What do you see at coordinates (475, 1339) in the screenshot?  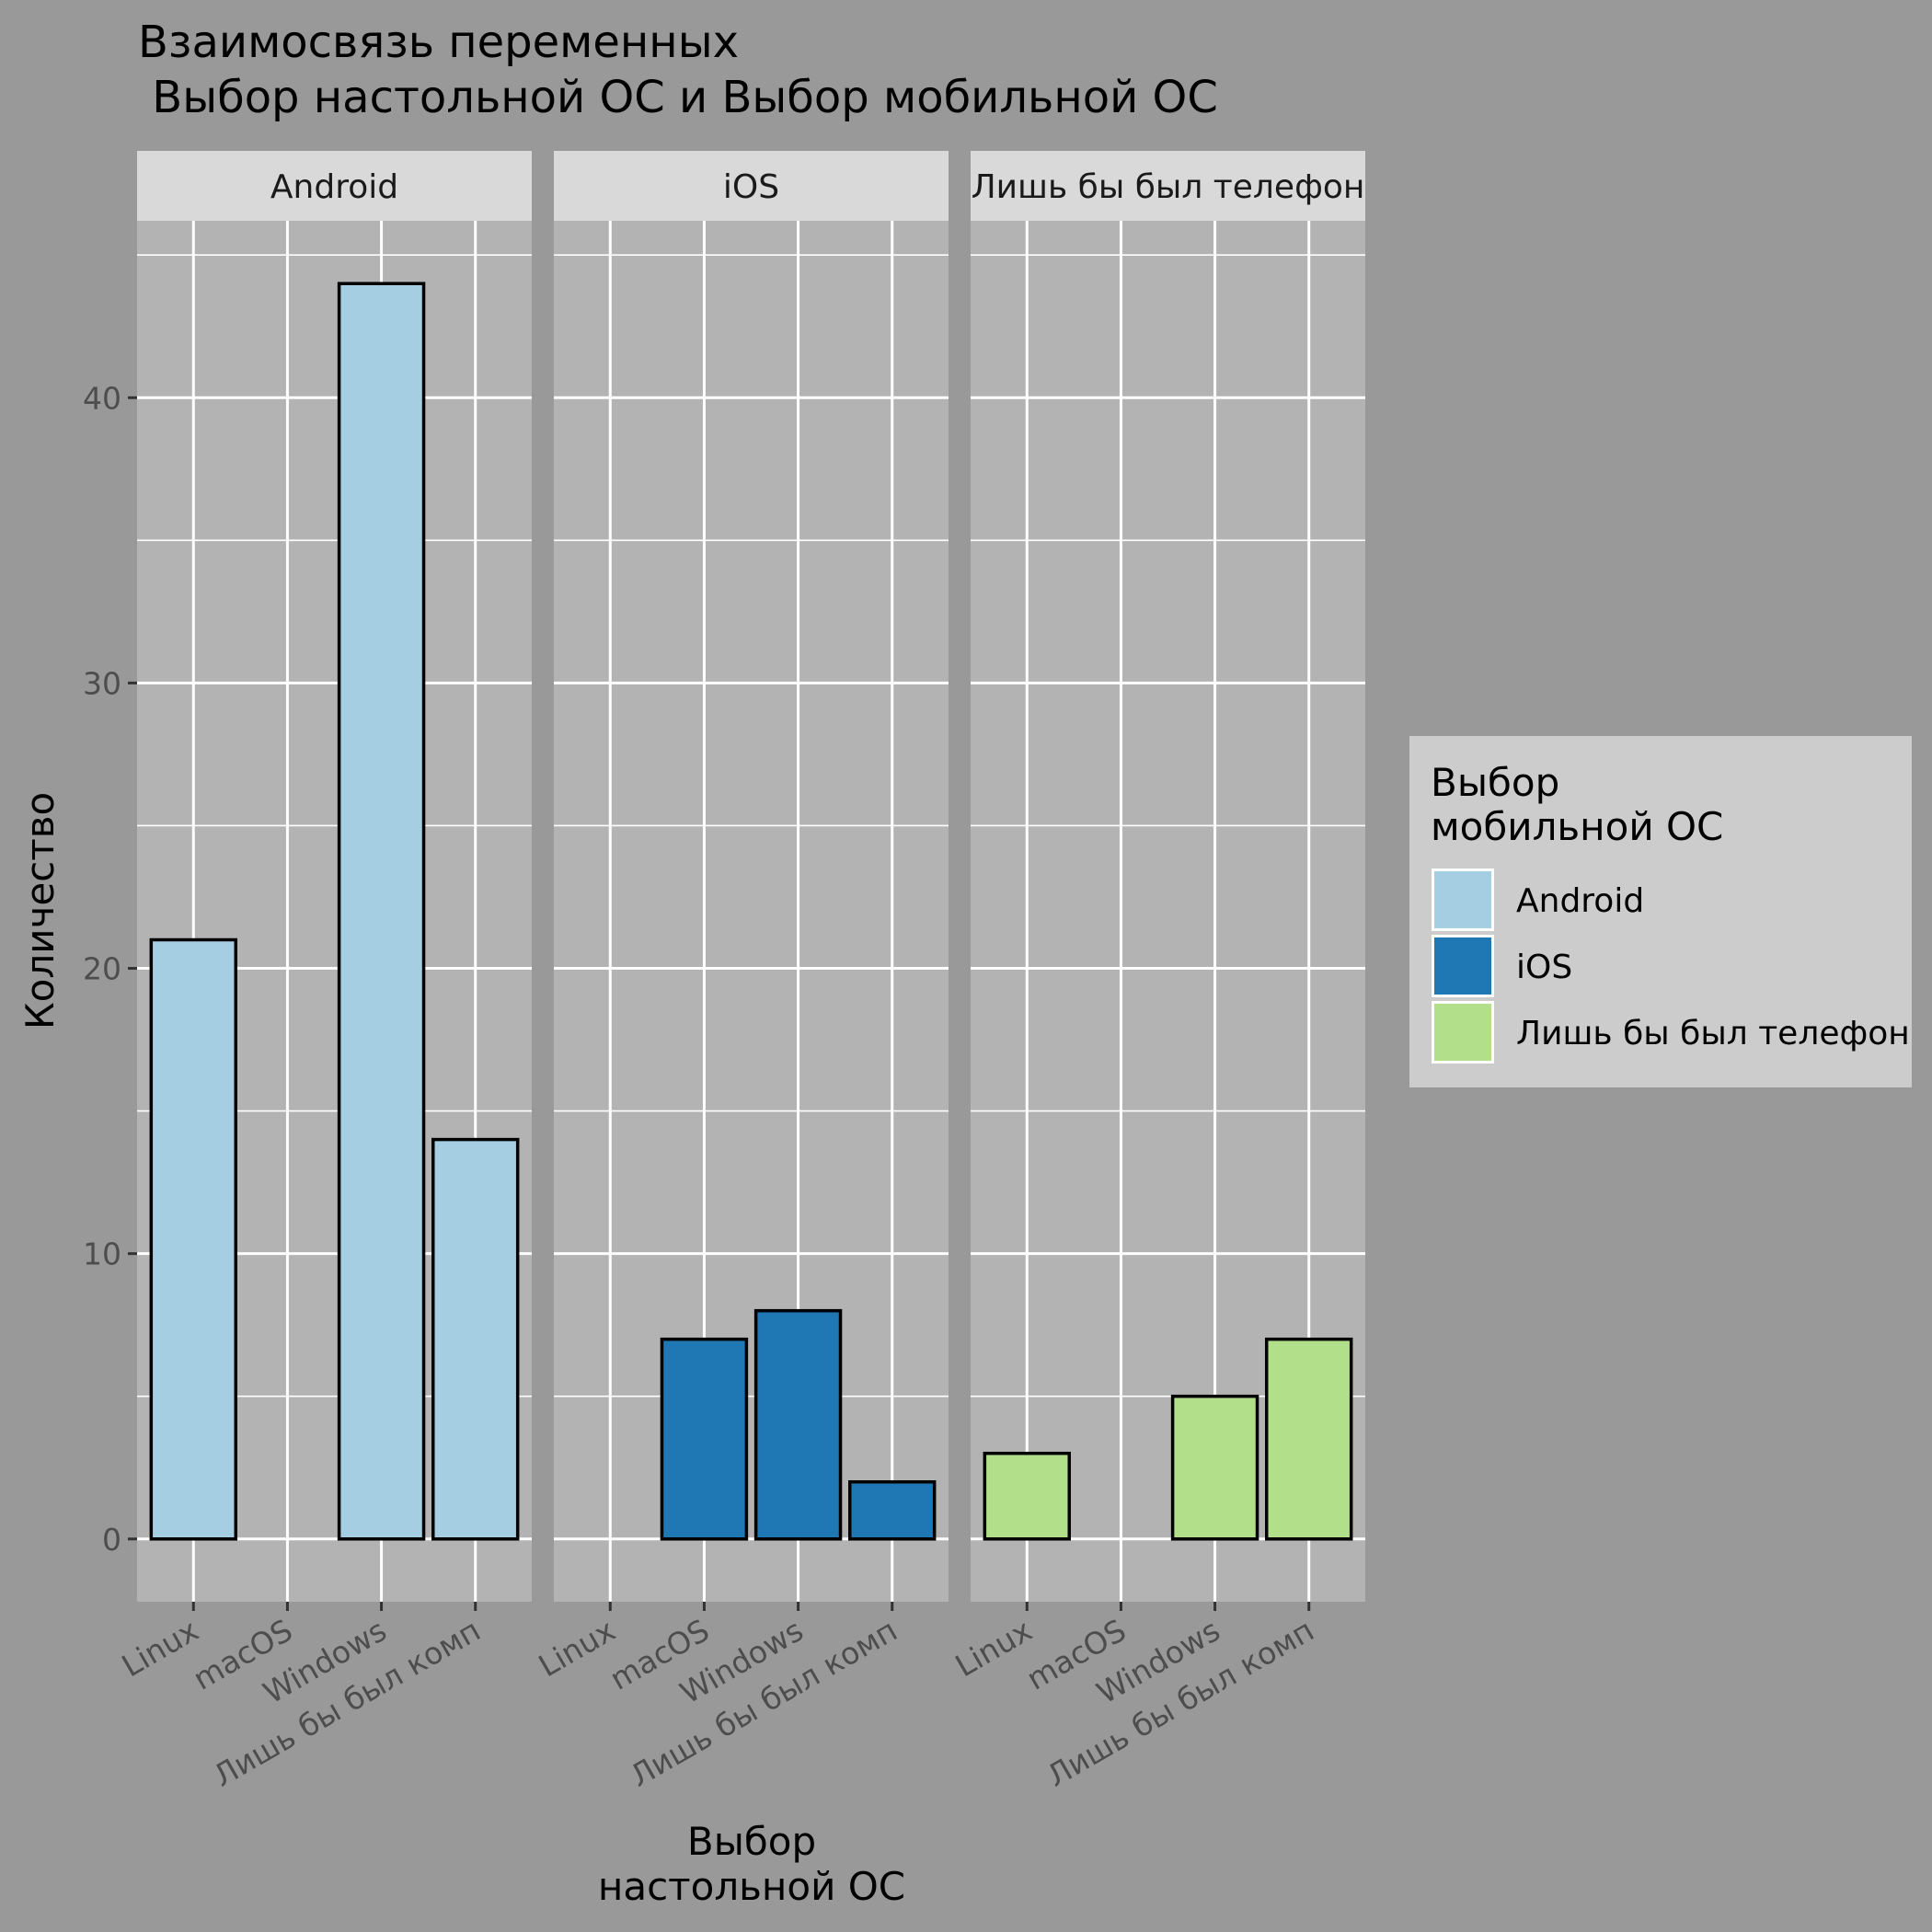 I see `bar-Android-Лишь-бы-был-комп` at bounding box center [475, 1339].